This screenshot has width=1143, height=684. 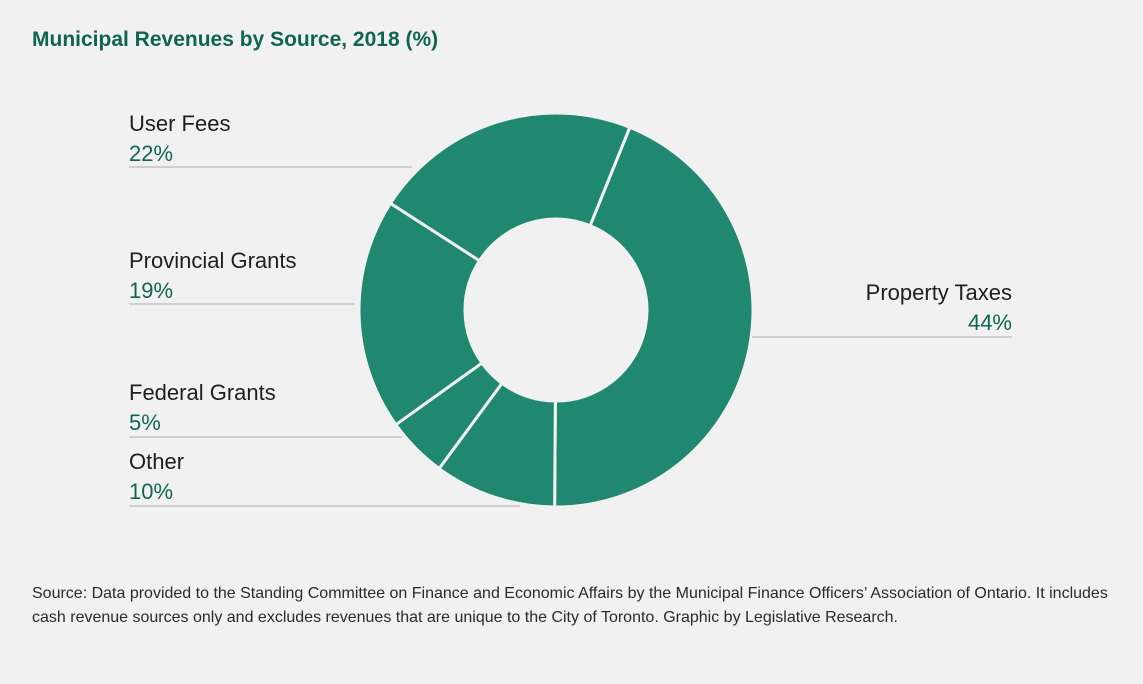 What do you see at coordinates (151, 491) in the screenshot?
I see `value-label-other: 10%` at bounding box center [151, 491].